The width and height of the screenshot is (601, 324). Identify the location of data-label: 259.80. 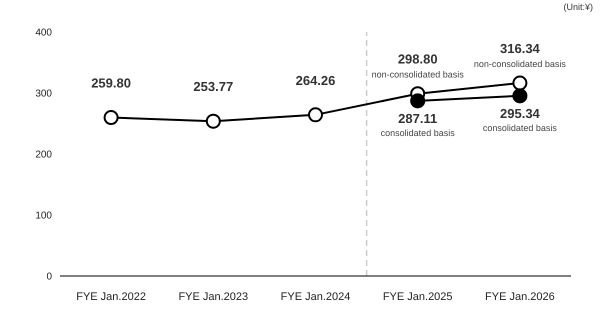
(111, 83).